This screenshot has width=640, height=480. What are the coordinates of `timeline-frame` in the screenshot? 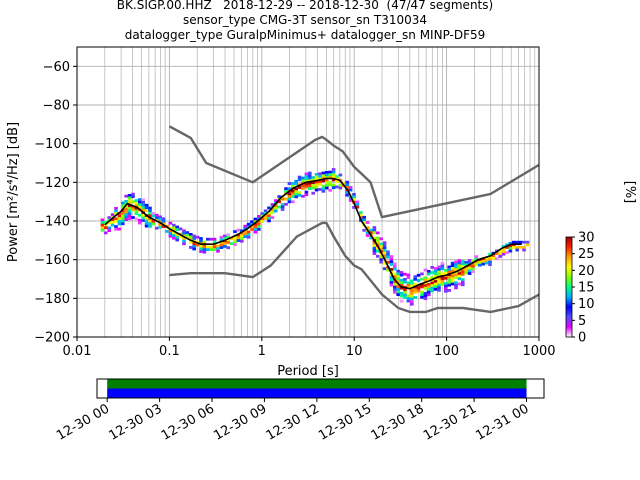 It's located at (320, 388).